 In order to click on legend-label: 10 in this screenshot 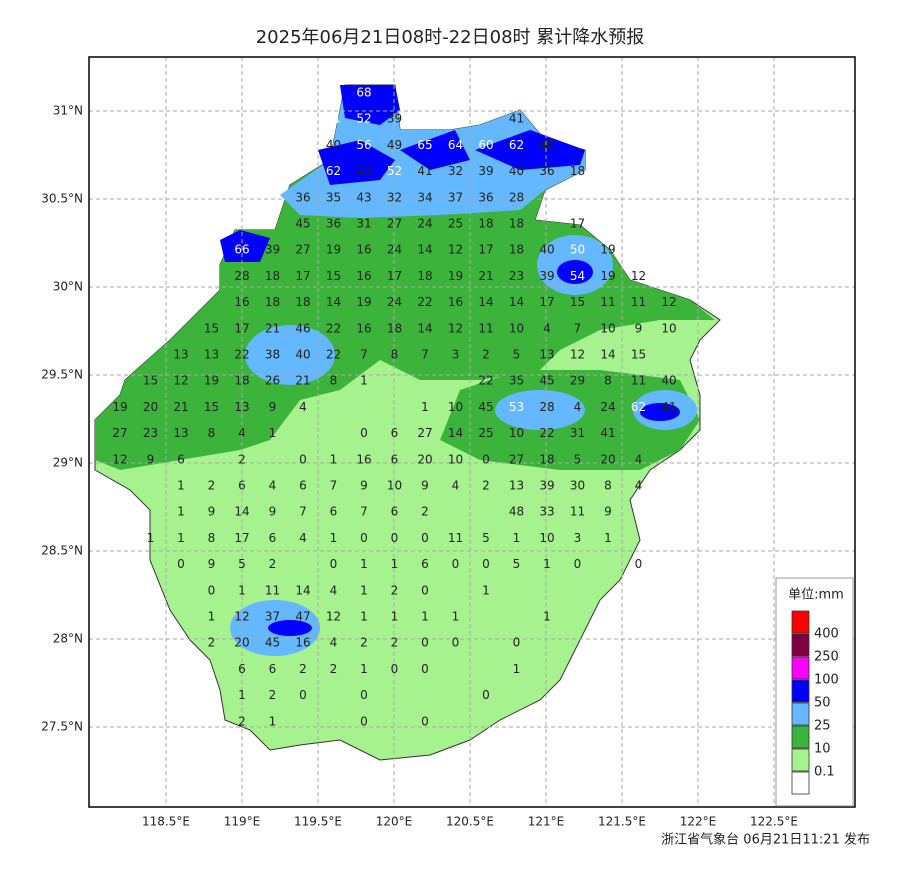, I will do `click(822, 749)`.